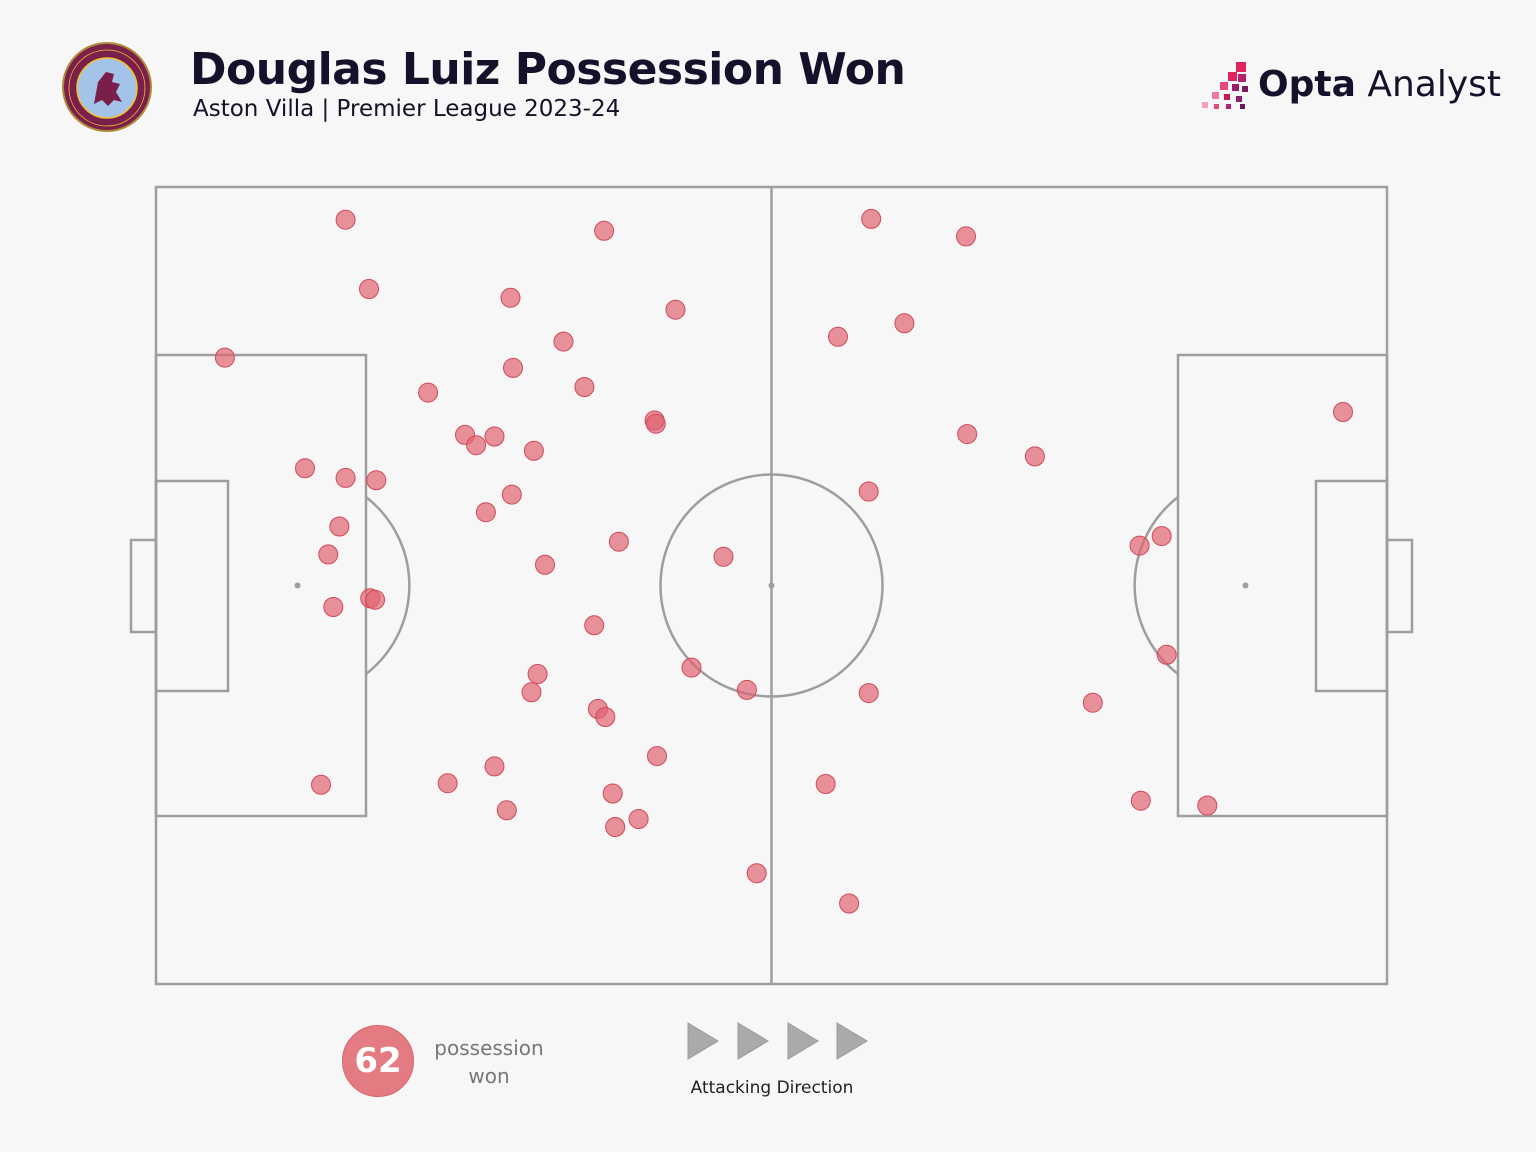  What do you see at coordinates (261, 585) in the screenshot?
I see `left-penalty-box` at bounding box center [261, 585].